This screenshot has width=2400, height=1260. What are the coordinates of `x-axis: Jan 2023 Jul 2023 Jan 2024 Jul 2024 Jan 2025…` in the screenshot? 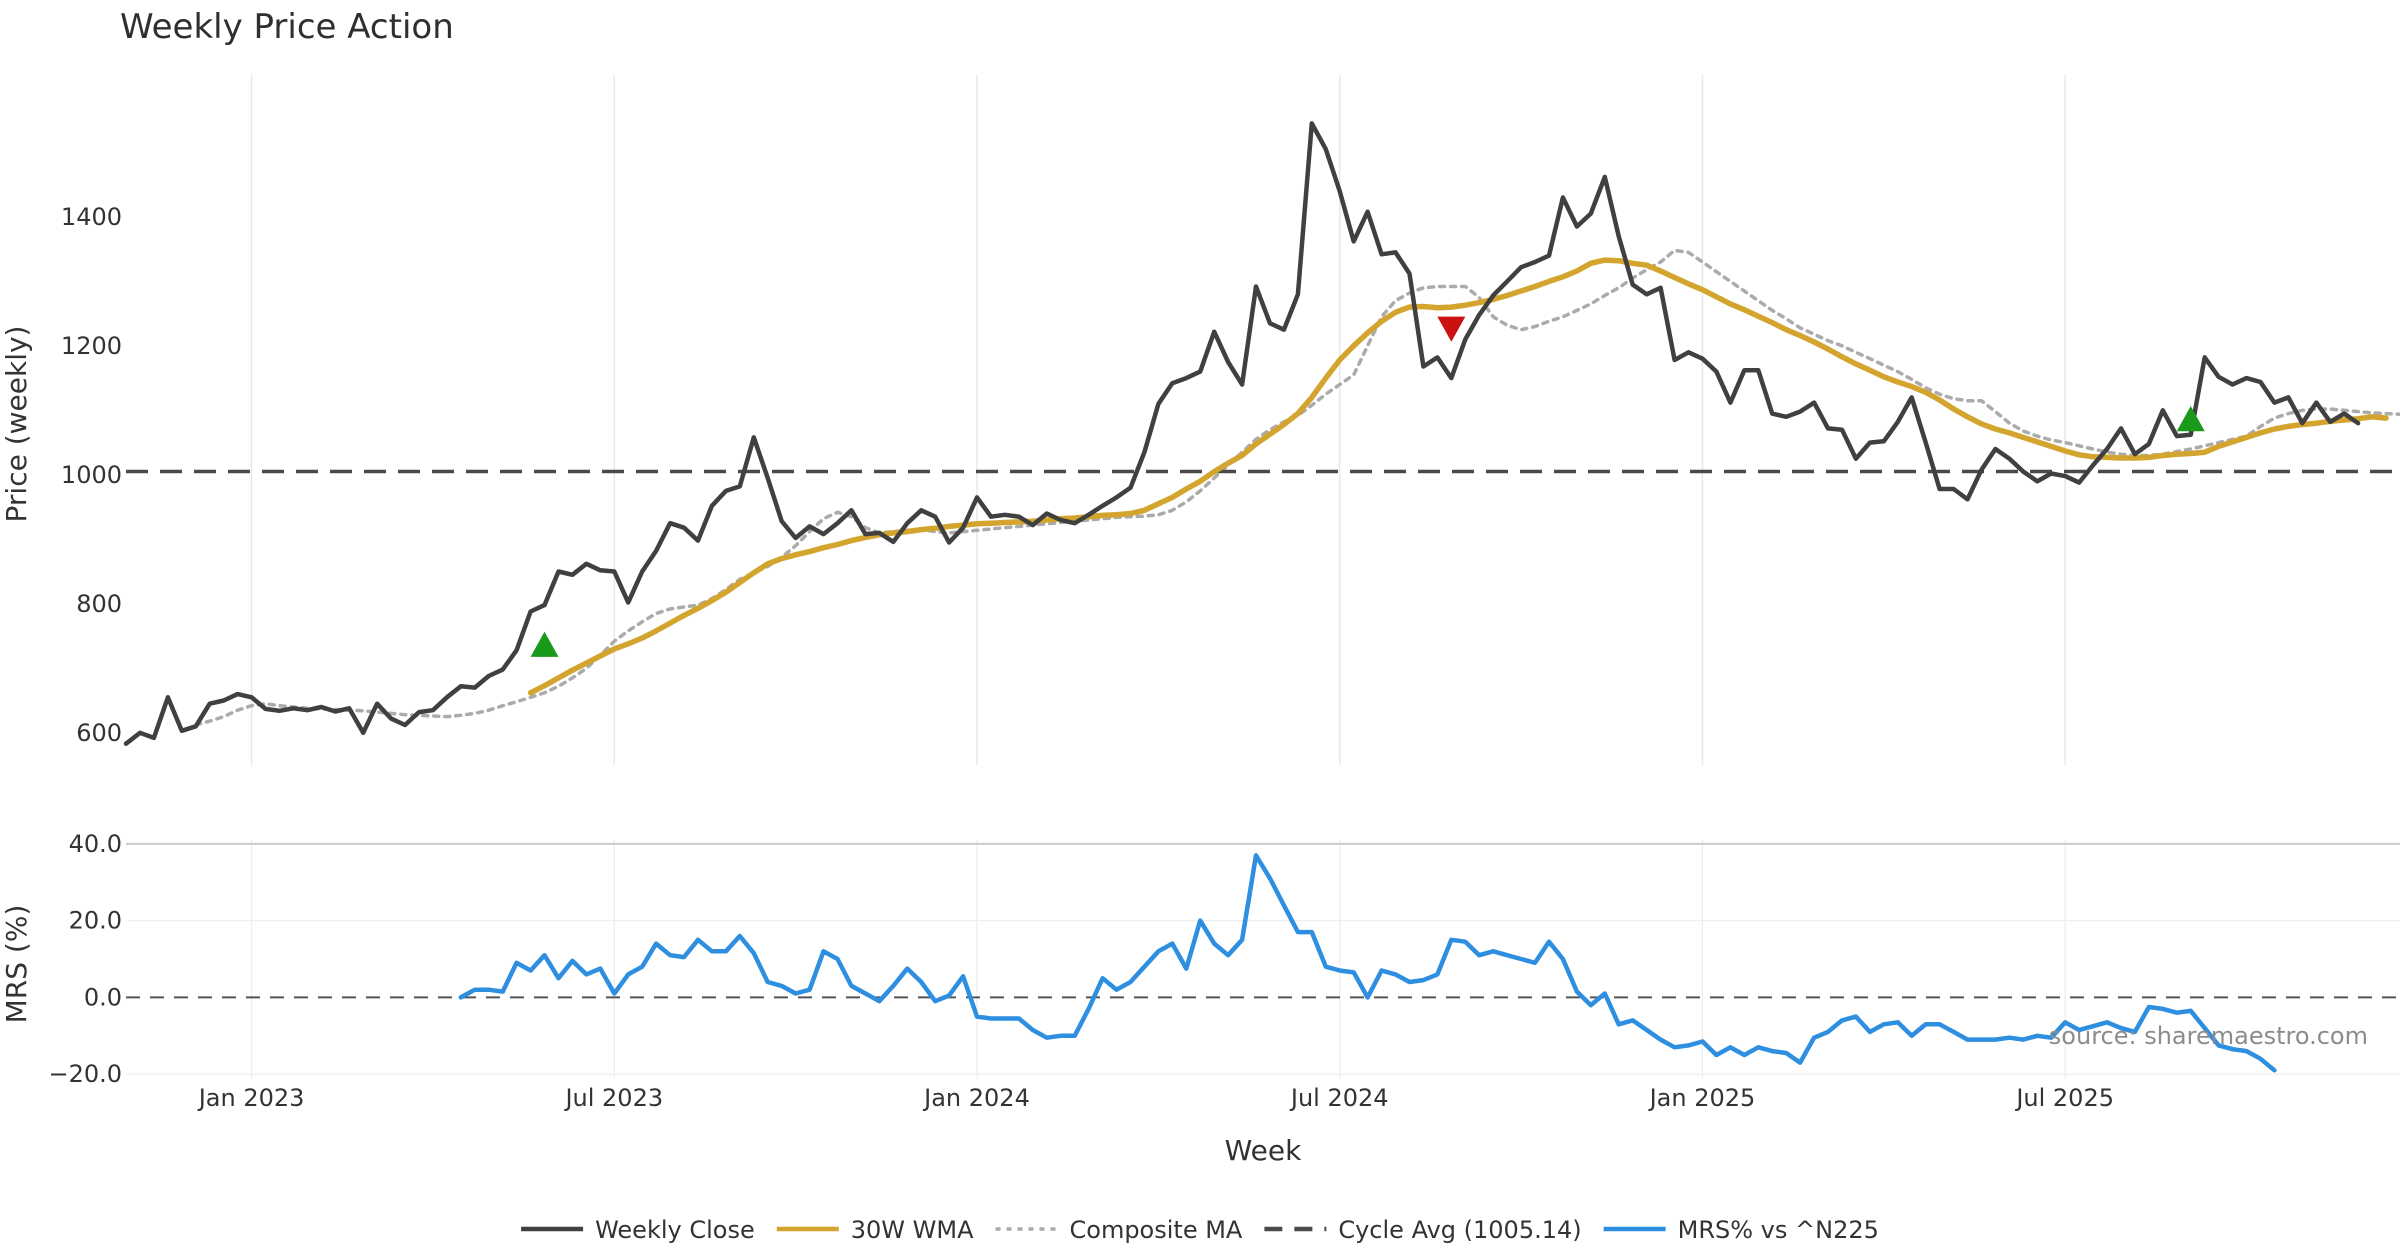 It's located at (1155, 1098).